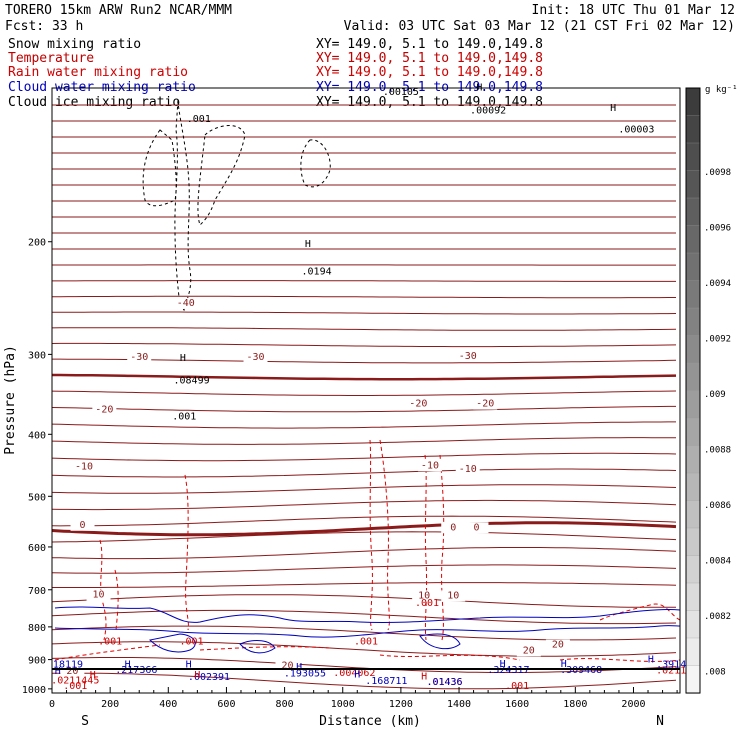 This screenshot has height=740, width=740. Describe the element at coordinates (110, 704) in the screenshot. I see `x-tick-label: 200` at that location.